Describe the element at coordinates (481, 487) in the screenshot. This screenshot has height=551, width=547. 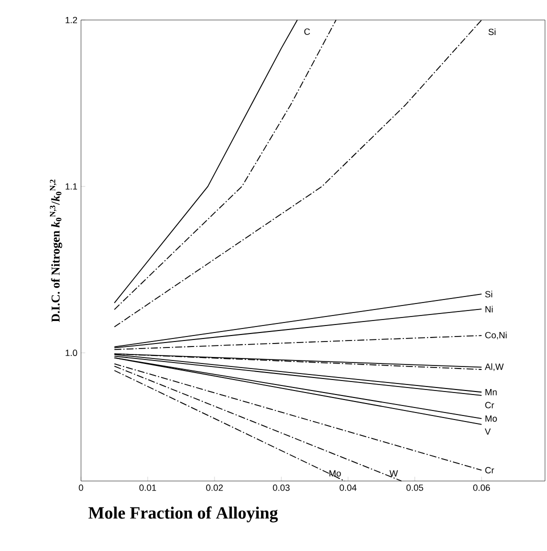
I see `x-tick-label: 0.06` at that location.